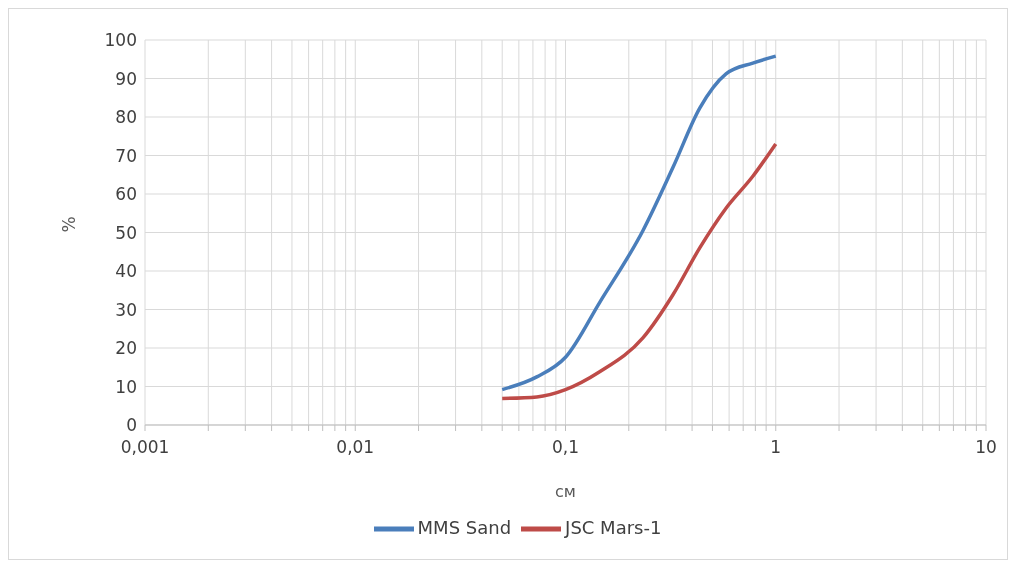  I want to click on y-tick-label: 0, so click(131, 425).